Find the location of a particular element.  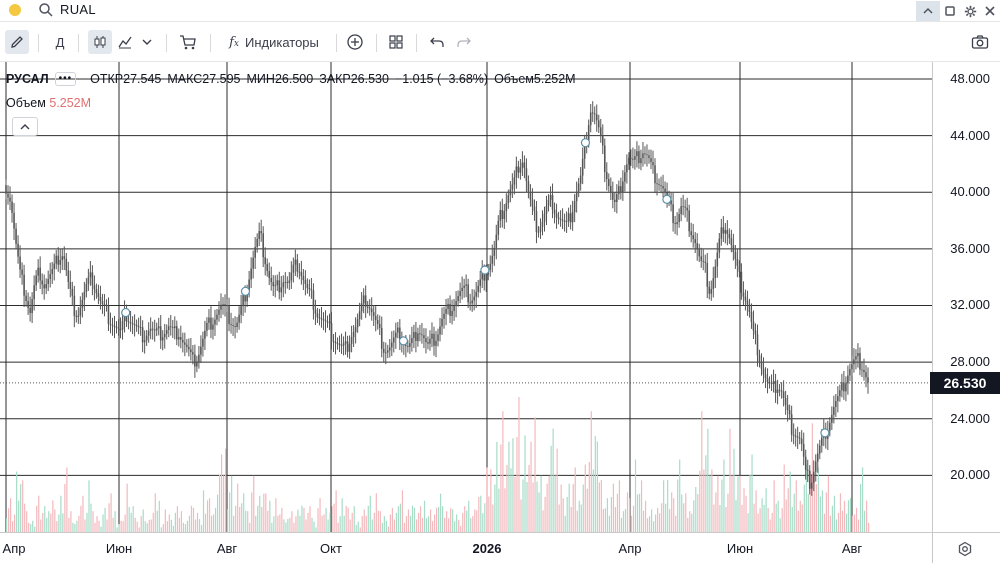

chevron-down-icon is located at coordinates (147, 42).